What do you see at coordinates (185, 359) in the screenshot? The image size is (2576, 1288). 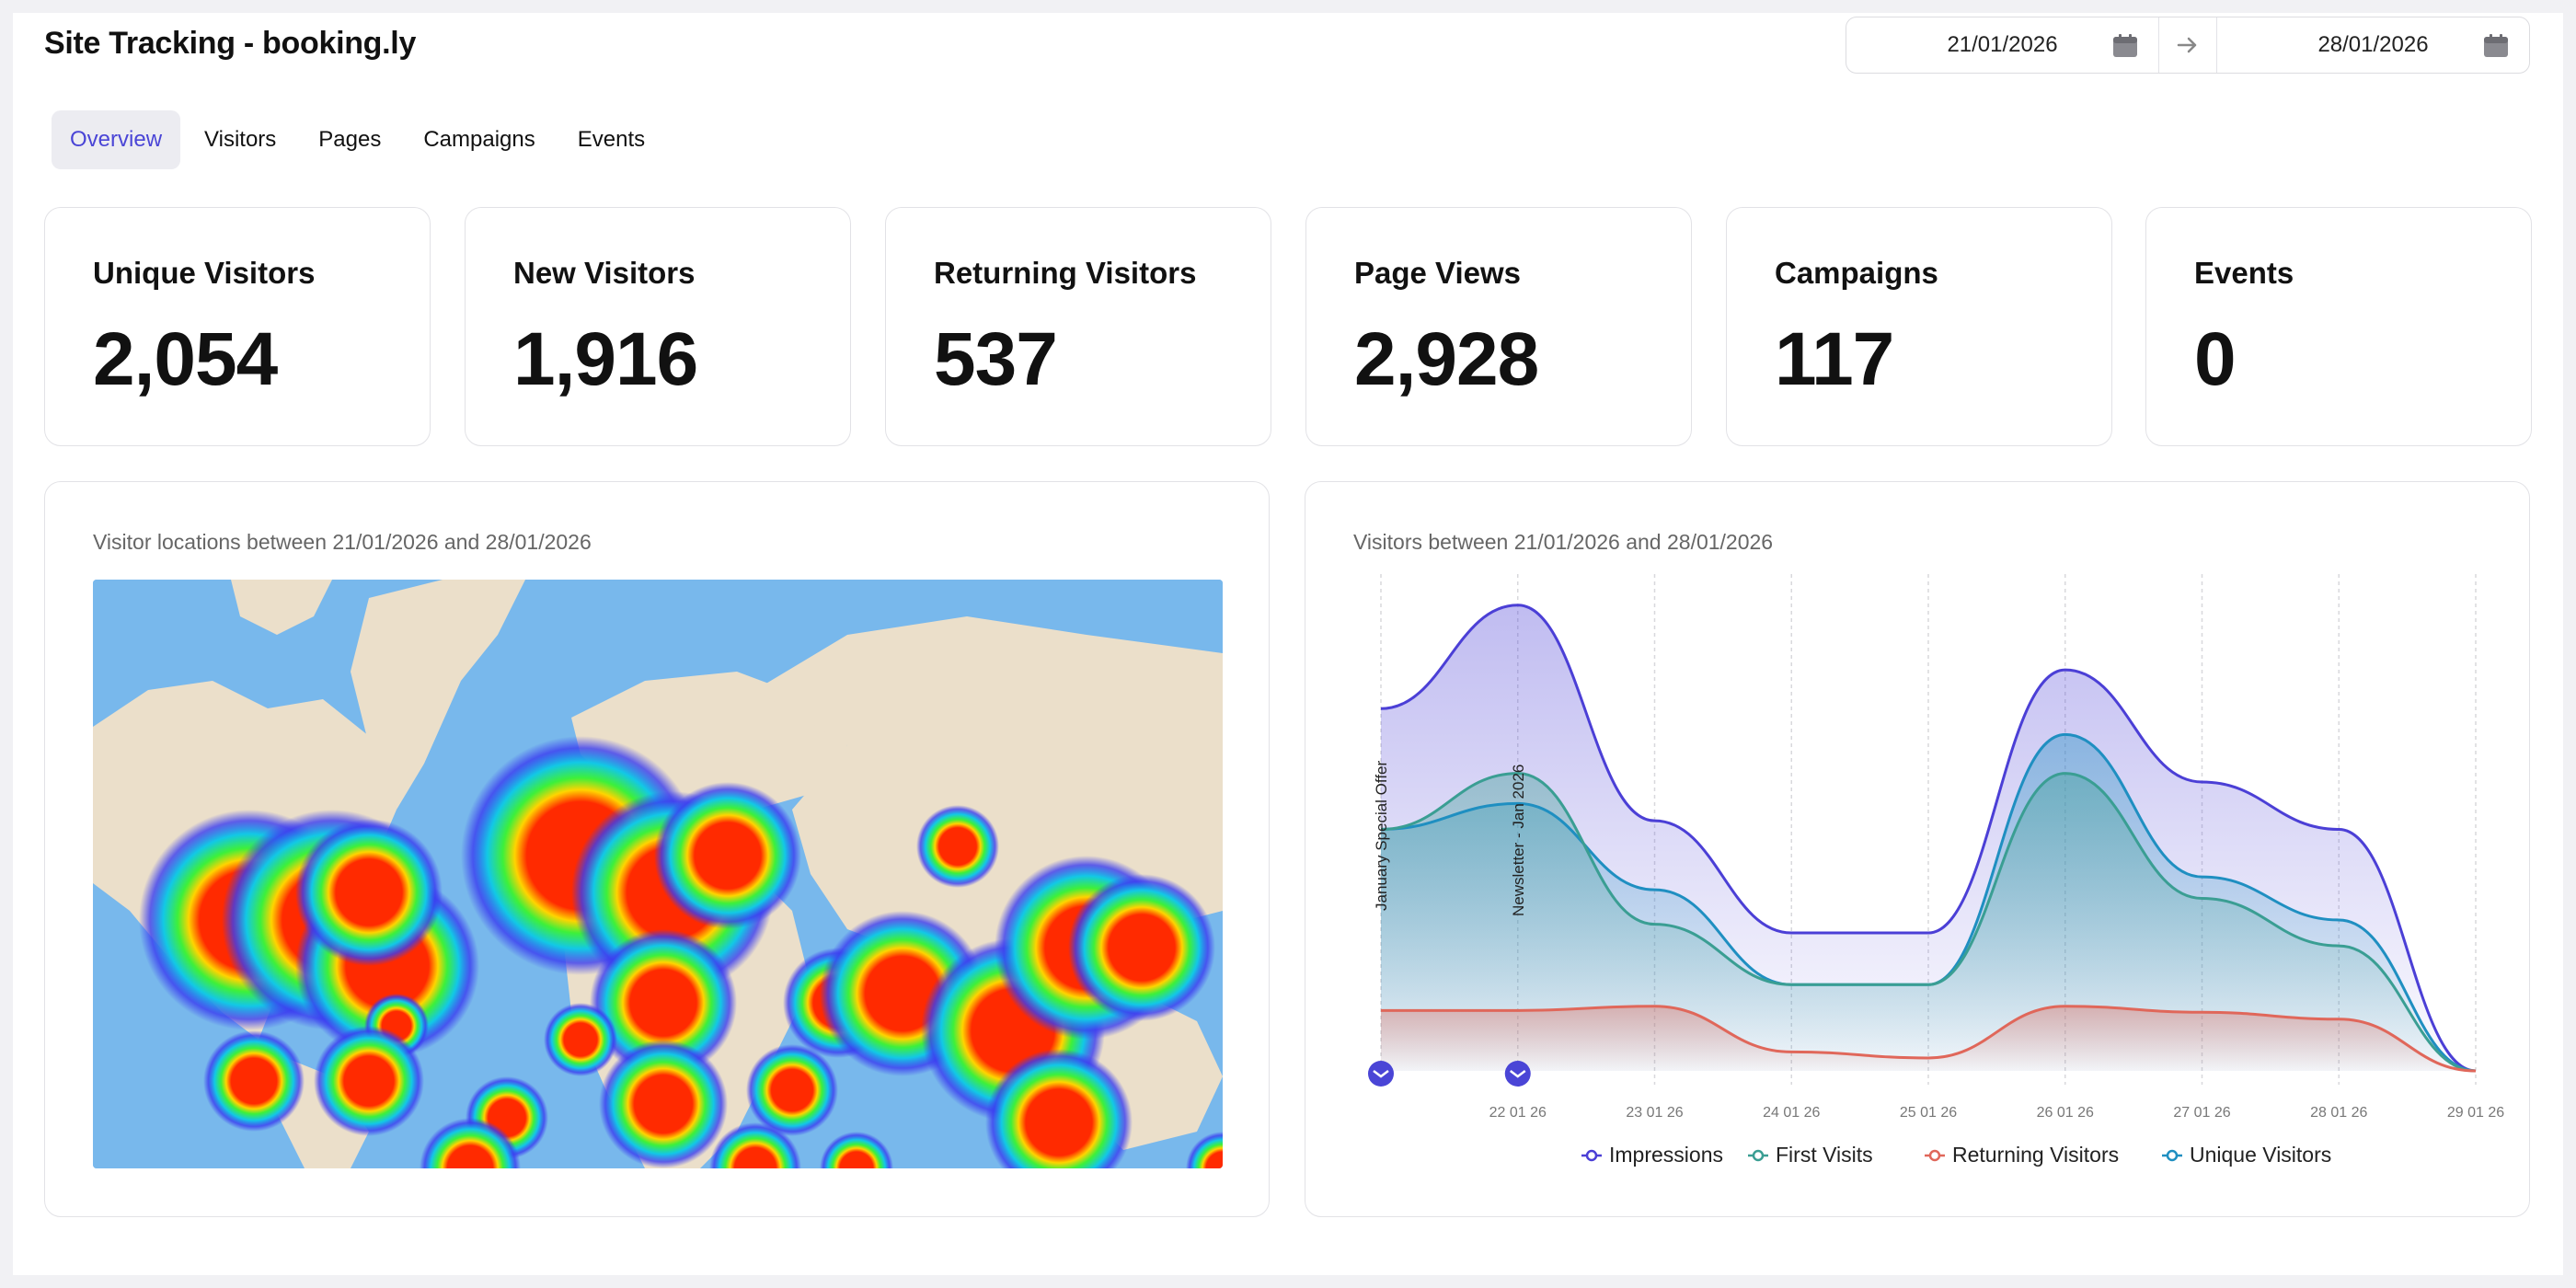 I see `stat-value: 2,054` at bounding box center [185, 359].